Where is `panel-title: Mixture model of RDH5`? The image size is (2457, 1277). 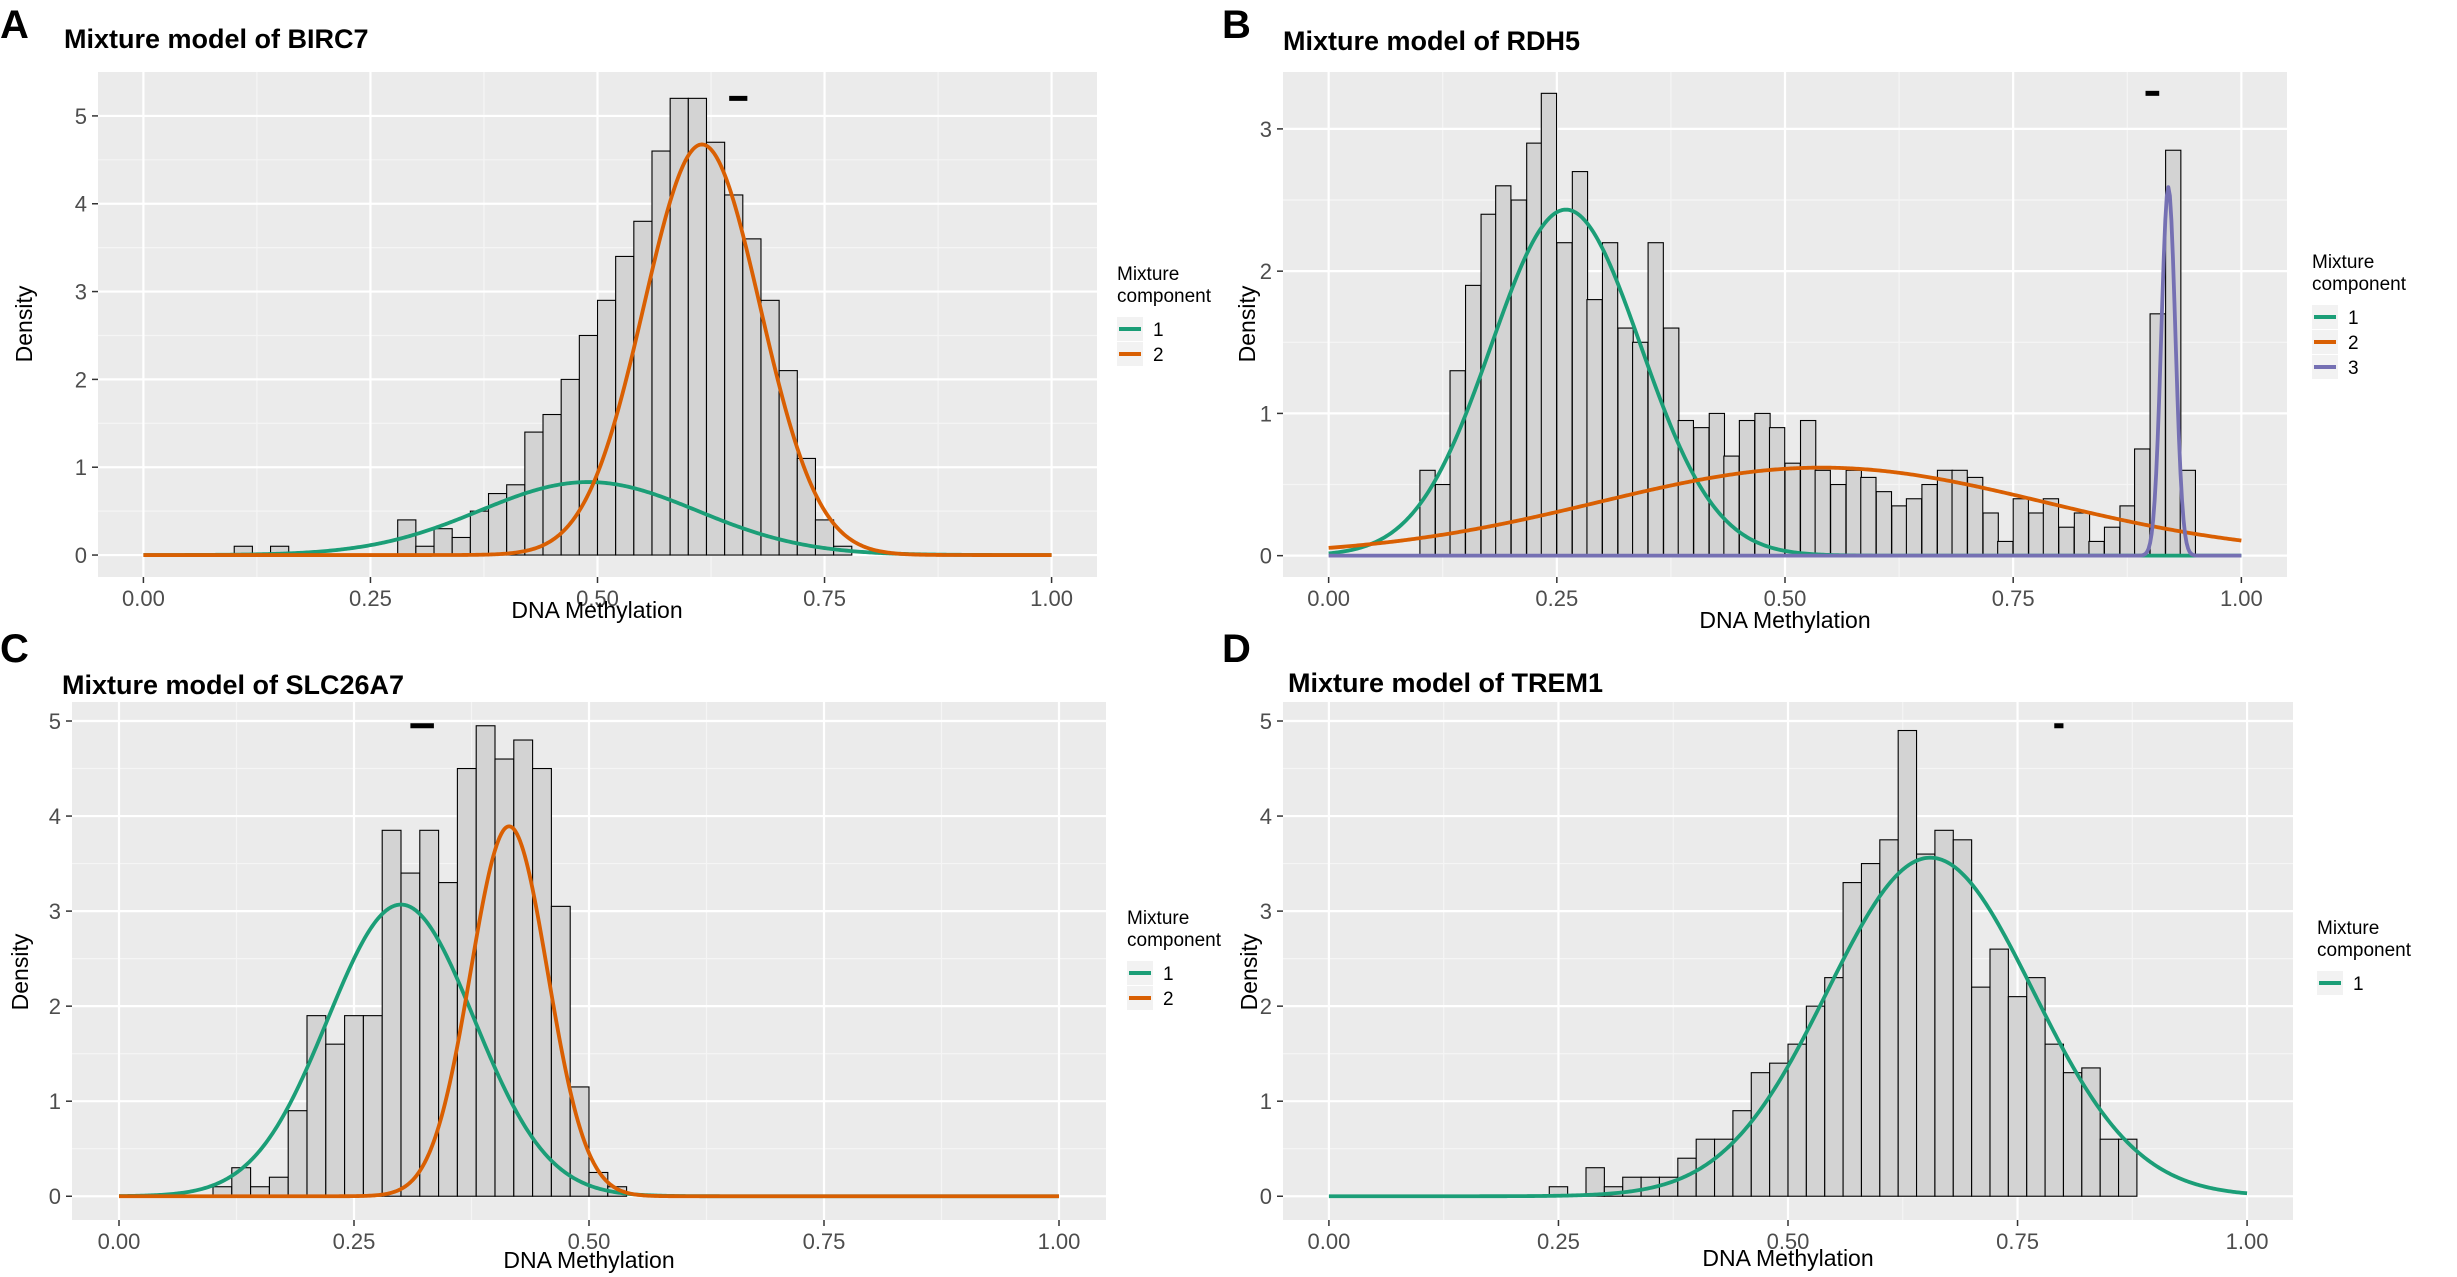 panel-title: Mixture model of RDH5 is located at coordinates (1431, 41).